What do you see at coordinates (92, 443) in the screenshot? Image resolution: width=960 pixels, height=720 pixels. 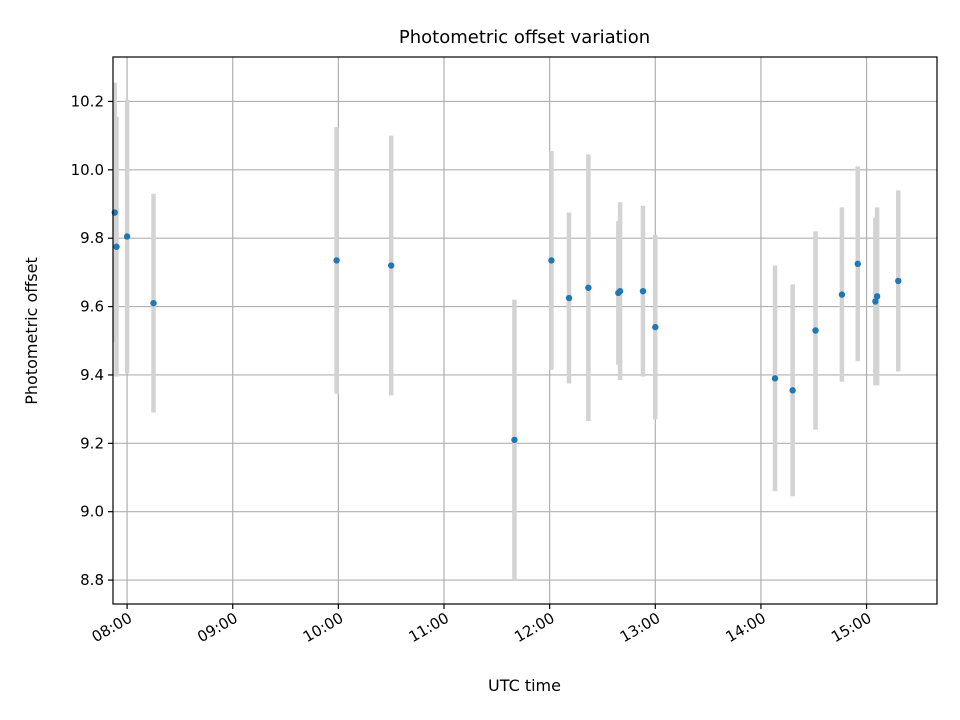 I see `y-tick-label: 9.2` at bounding box center [92, 443].